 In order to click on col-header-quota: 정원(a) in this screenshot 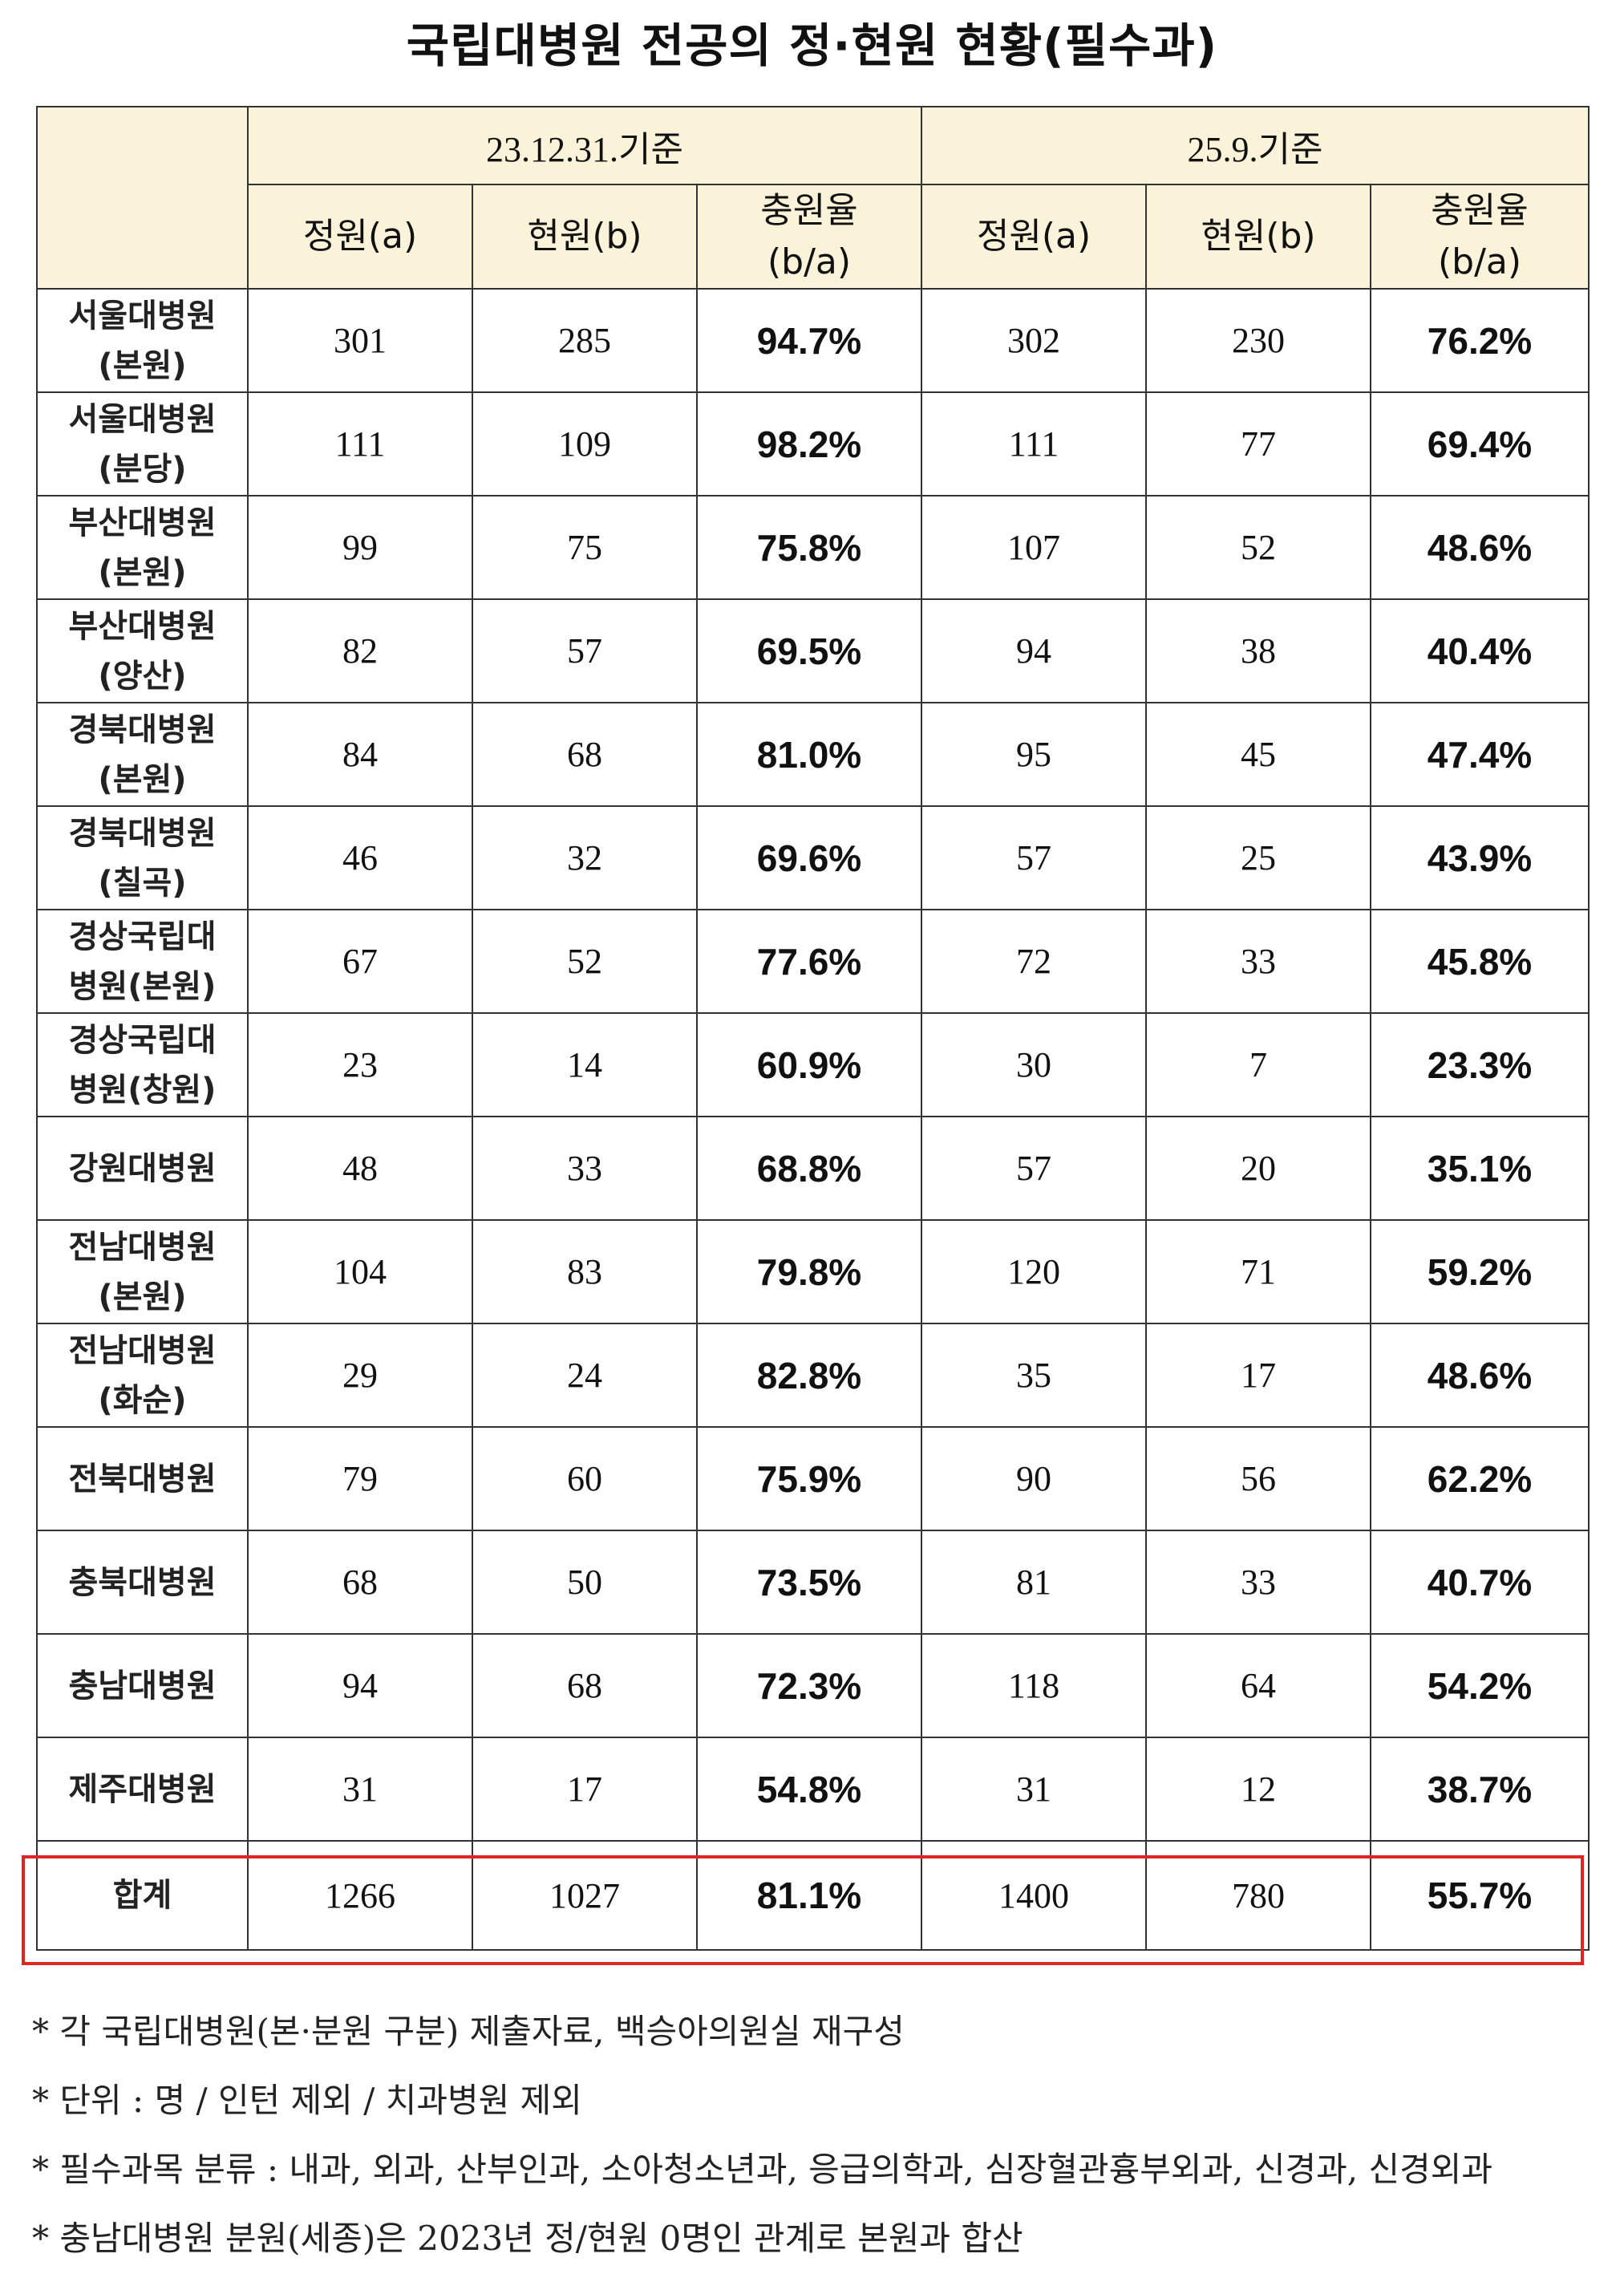, I will do `click(1034, 237)`.